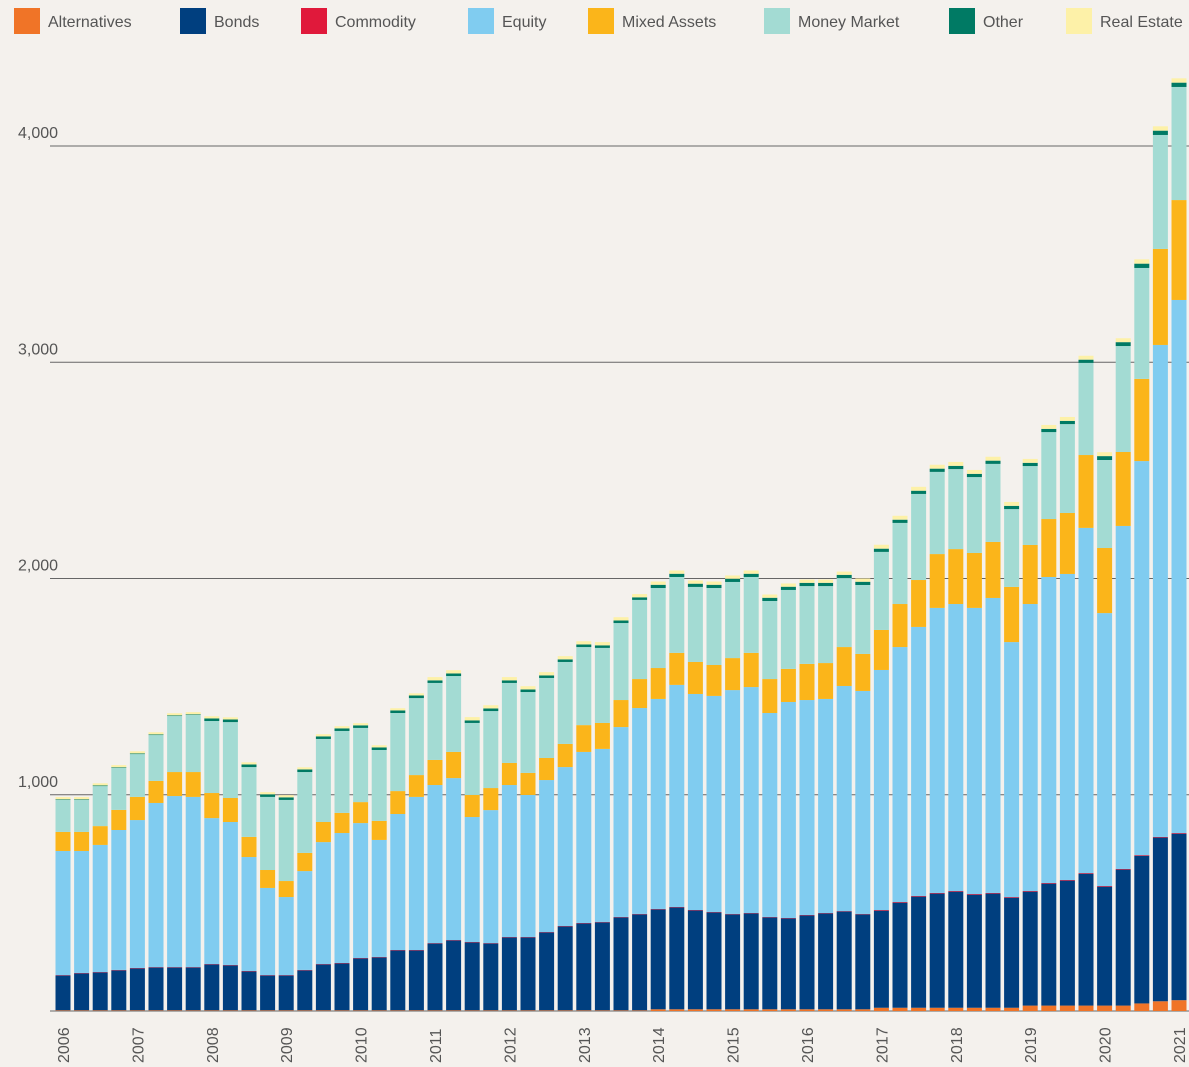 This screenshot has height=1067, width=1189. What do you see at coordinates (362, 1045) in the screenshot?
I see `x-tick-label: 2010` at bounding box center [362, 1045].